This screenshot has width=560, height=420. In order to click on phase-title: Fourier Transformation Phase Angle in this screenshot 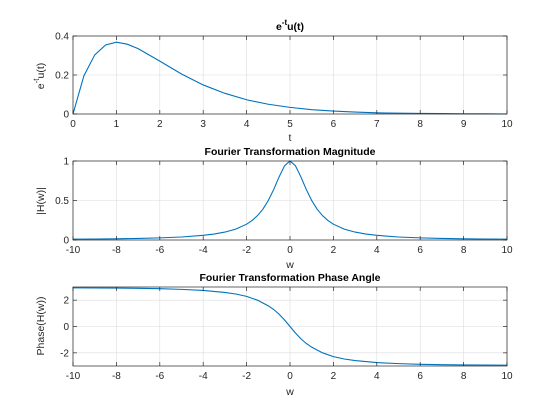, I will do `click(289, 278)`.